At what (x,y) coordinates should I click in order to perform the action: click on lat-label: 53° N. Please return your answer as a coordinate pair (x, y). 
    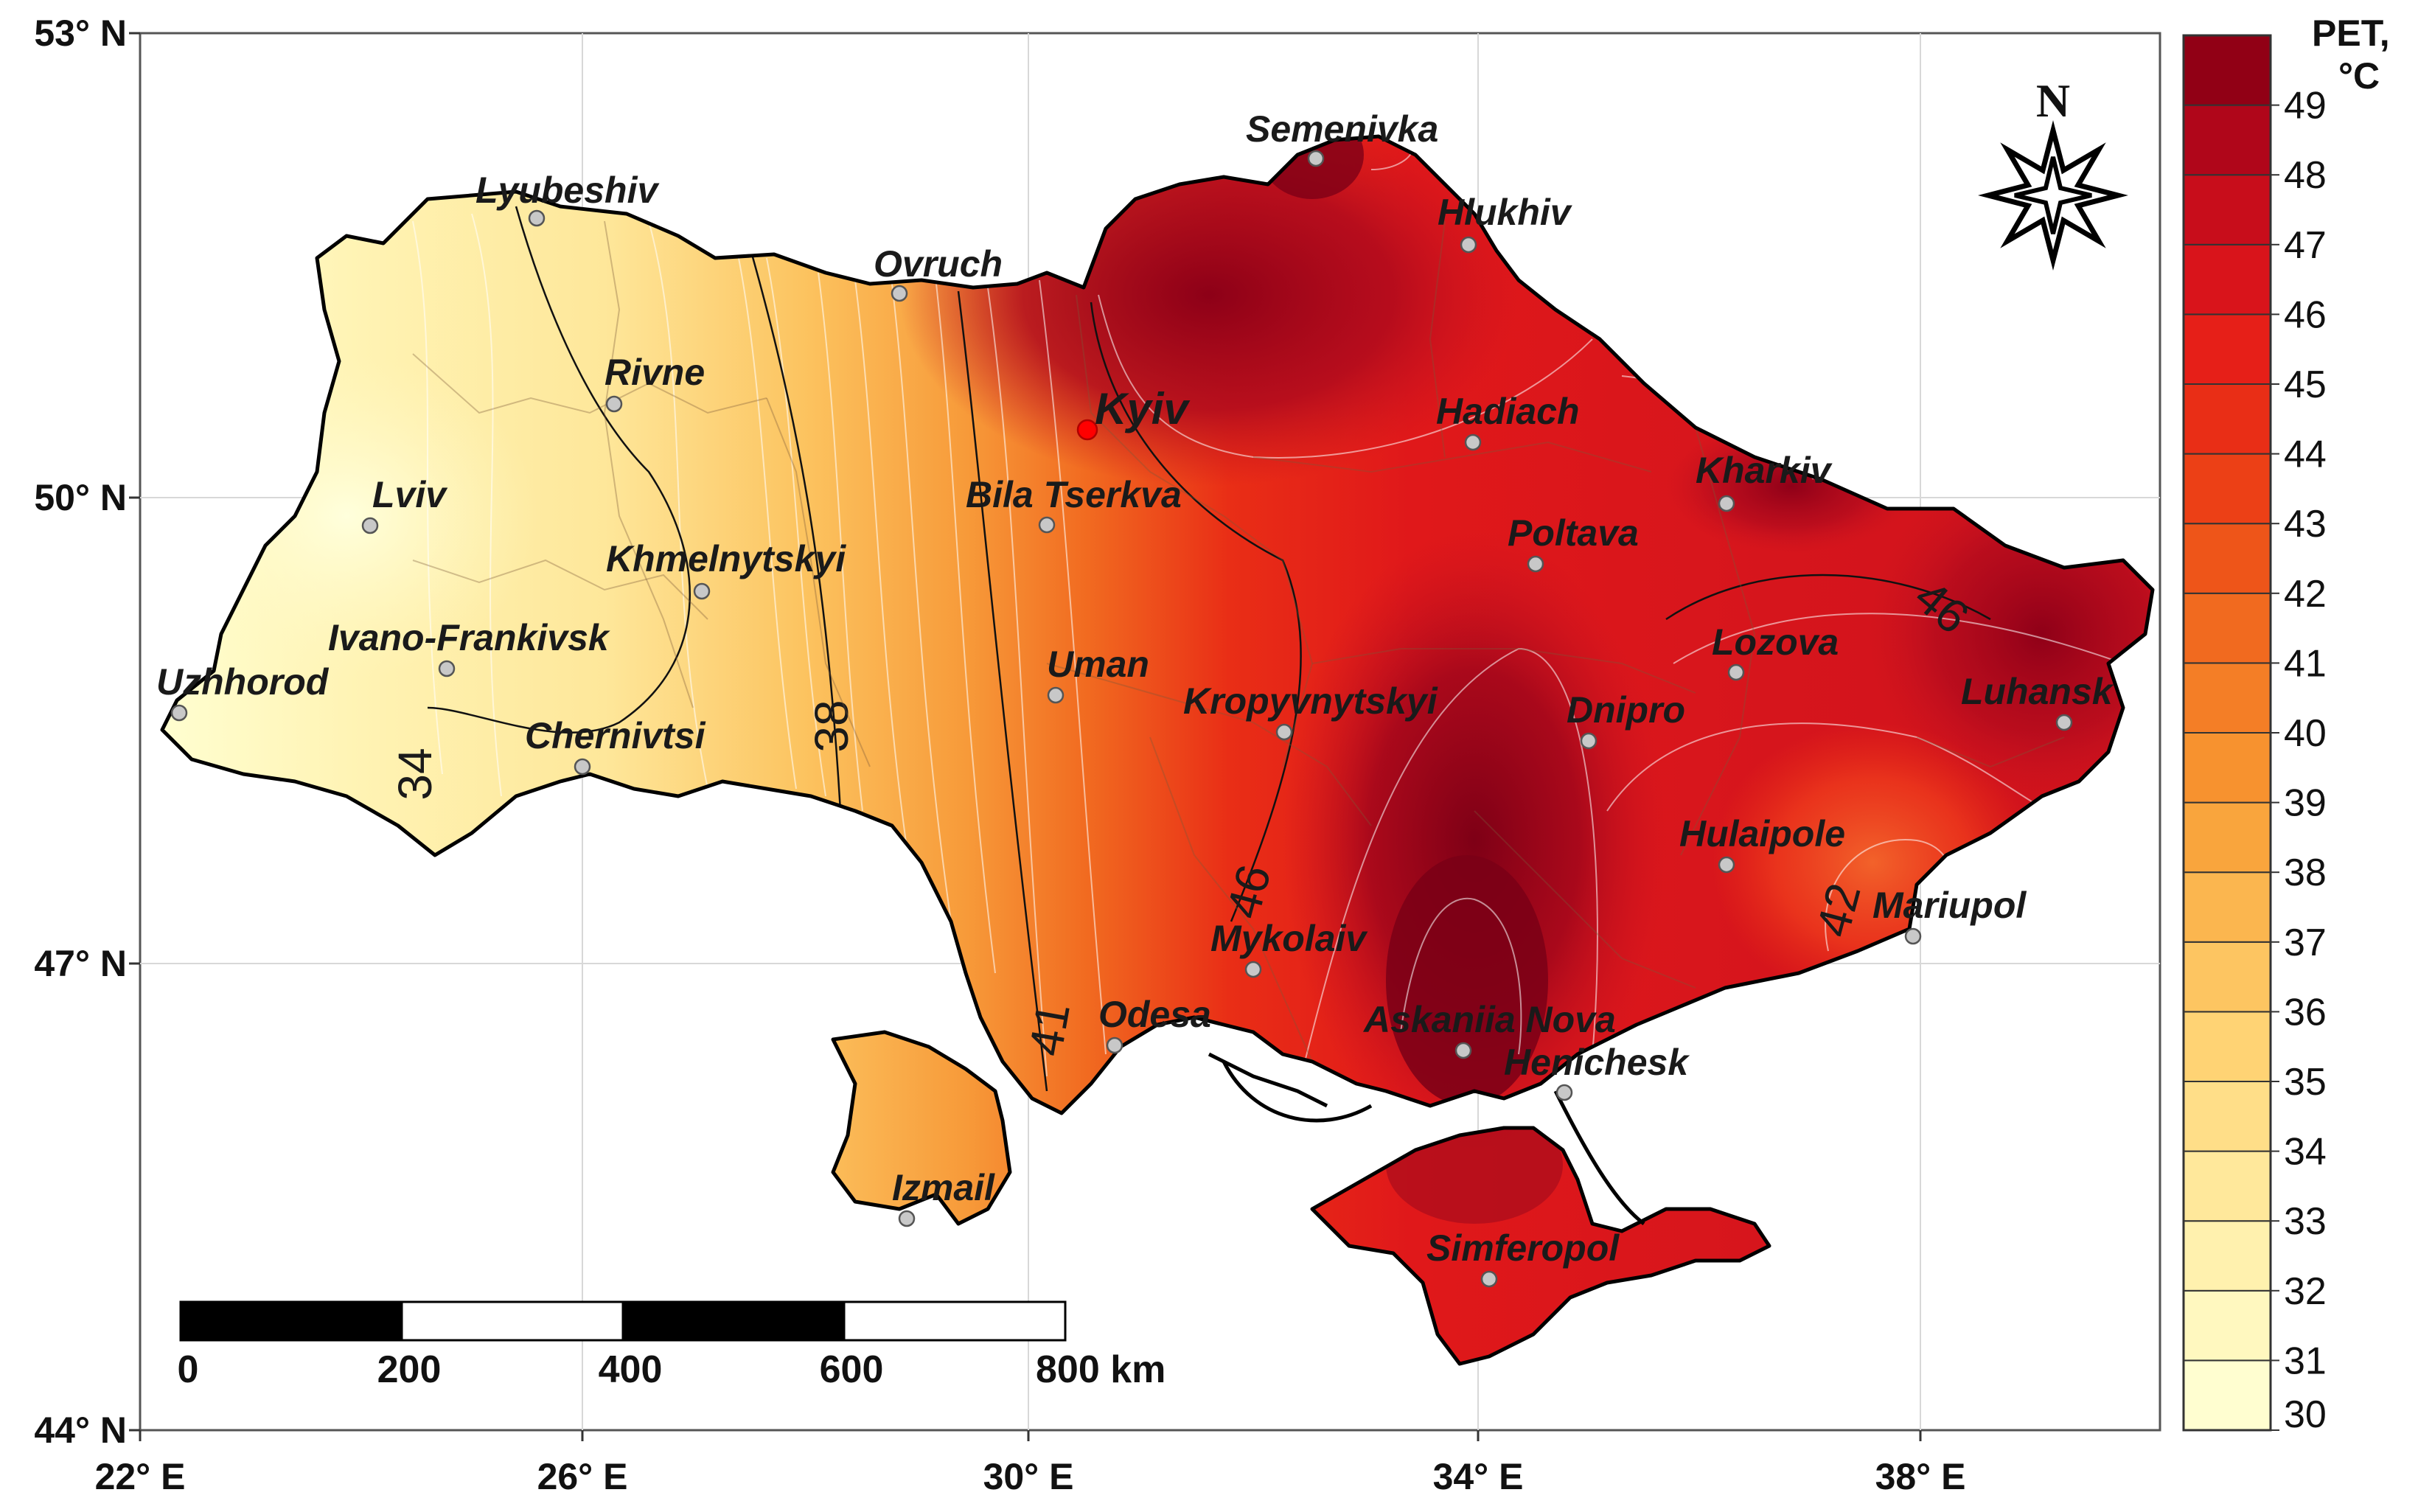
    Looking at the image, I should click on (80, 33).